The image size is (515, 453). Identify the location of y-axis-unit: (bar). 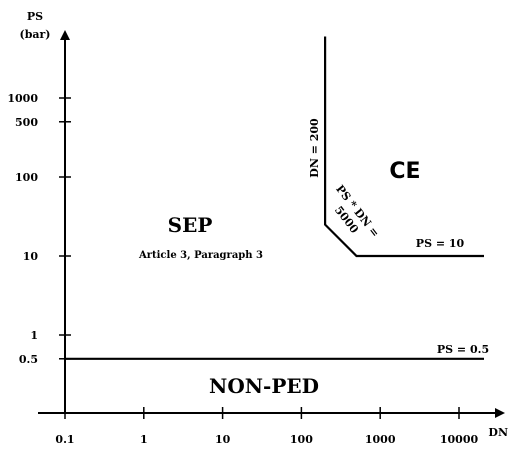
(34, 34).